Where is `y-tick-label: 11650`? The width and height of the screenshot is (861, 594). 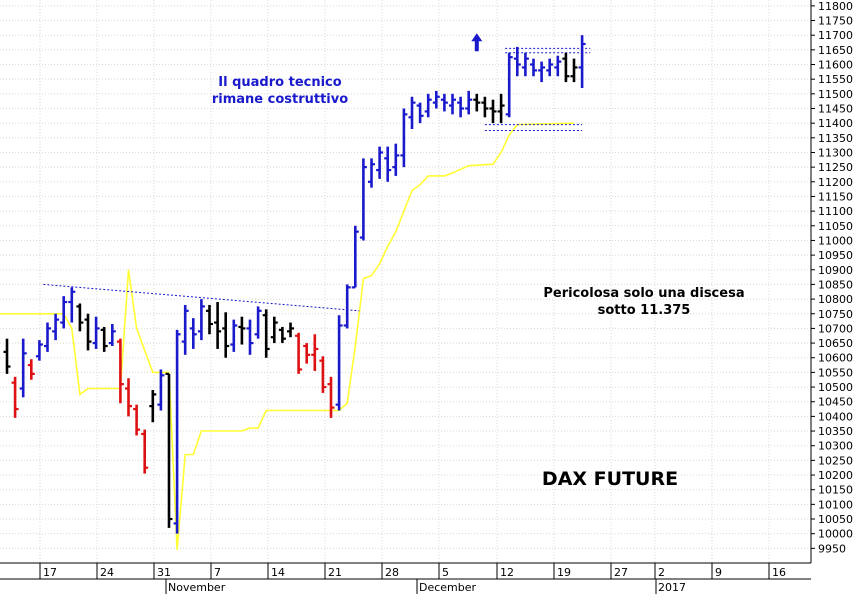 y-tick-label: 11650 is located at coordinates (835, 50).